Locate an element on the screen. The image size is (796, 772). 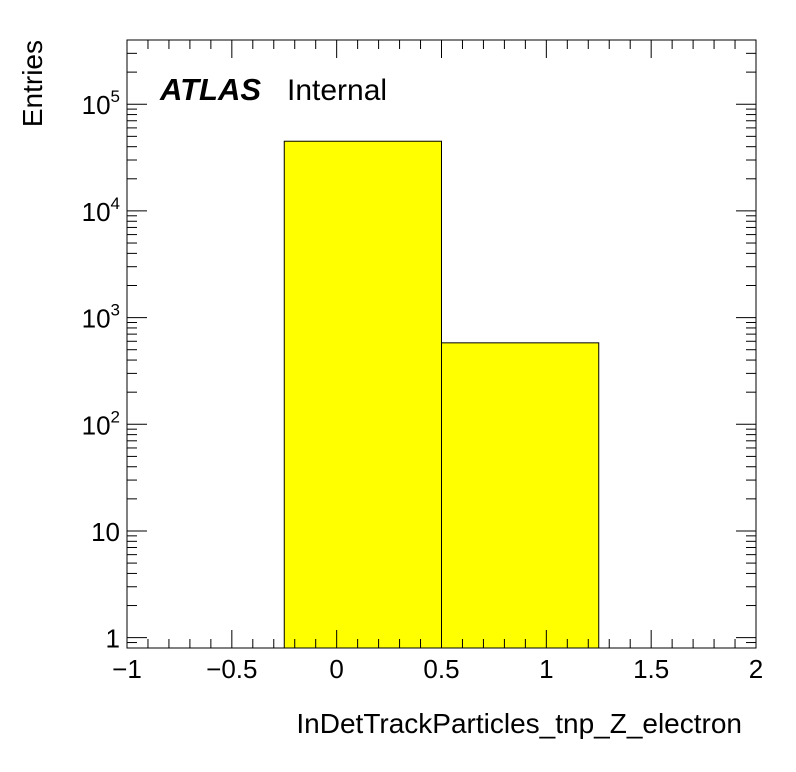
x-tick-label: −1 is located at coordinates (127, 669).